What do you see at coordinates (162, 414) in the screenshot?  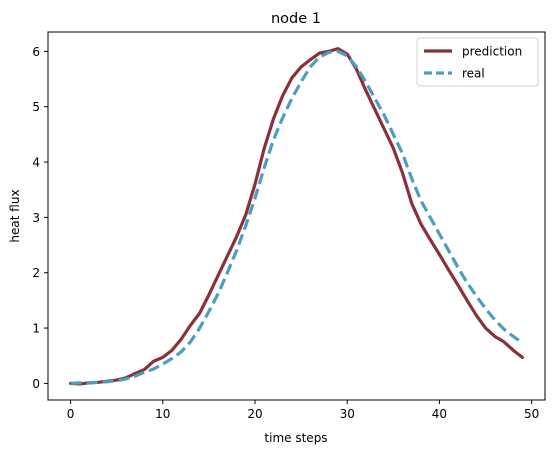 I see `x-tick-label: 10` at bounding box center [162, 414].